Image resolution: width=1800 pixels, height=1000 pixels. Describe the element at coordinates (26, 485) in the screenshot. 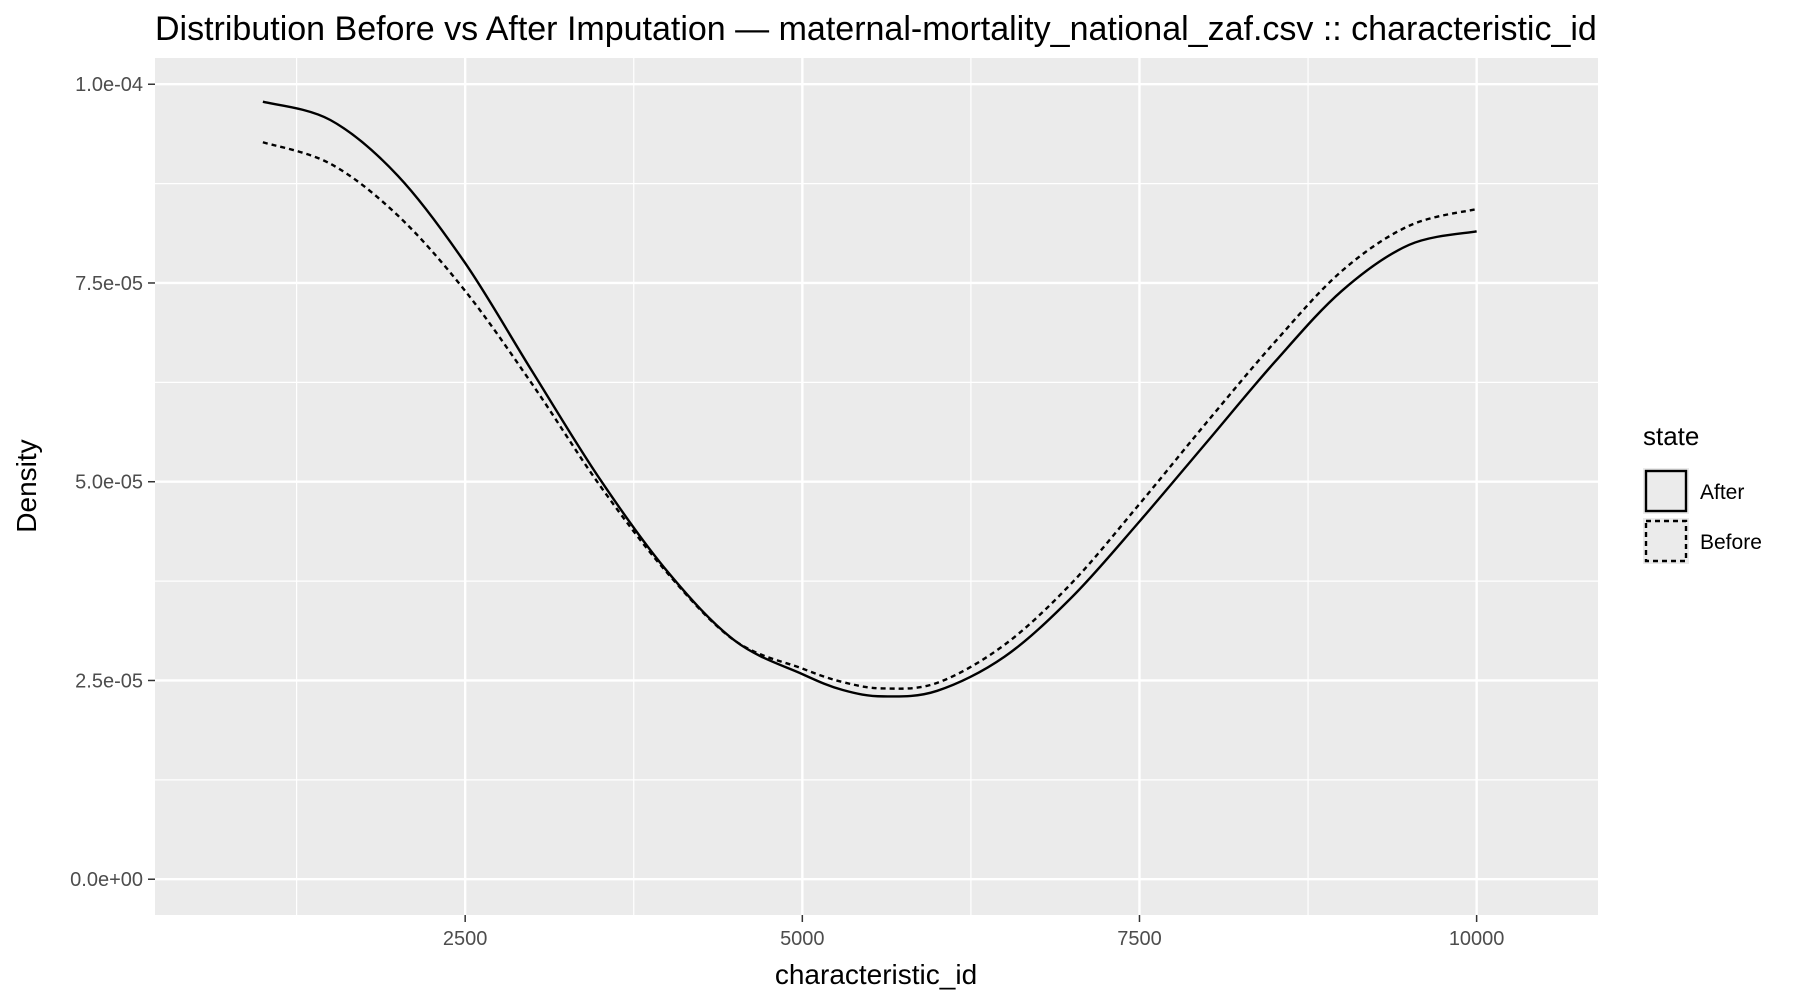

I see `y-axis-title: Density` at that location.